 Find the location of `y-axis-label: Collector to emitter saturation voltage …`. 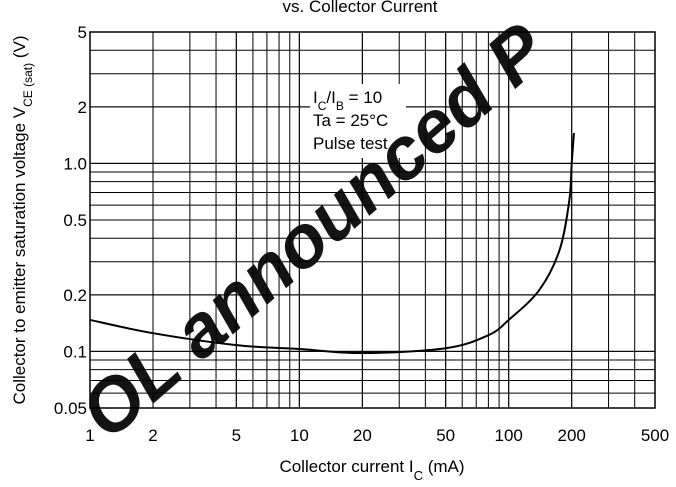

y-axis-label: Collector to emitter saturation voltage … is located at coordinates (22, 219).